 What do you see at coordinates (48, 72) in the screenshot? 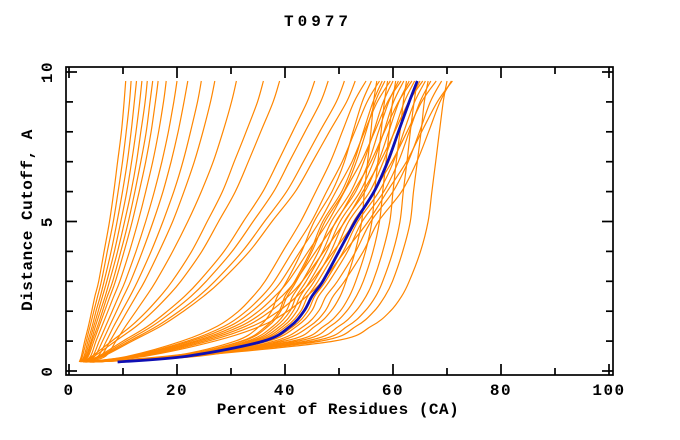
I see `y-tick-label: 10` at bounding box center [48, 72].